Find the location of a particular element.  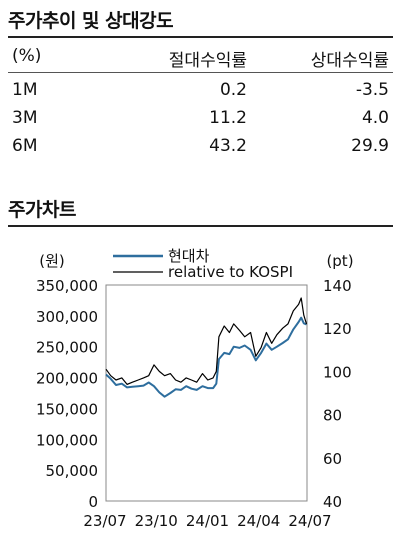

chart-top-rule is located at coordinates (200, 226).